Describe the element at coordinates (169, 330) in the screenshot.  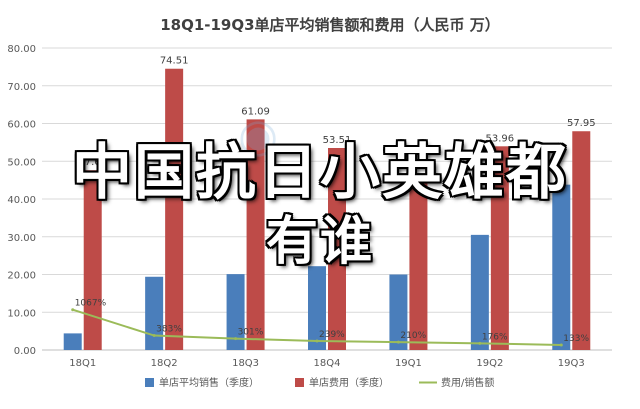
I see `line-value-label: 383%` at that location.